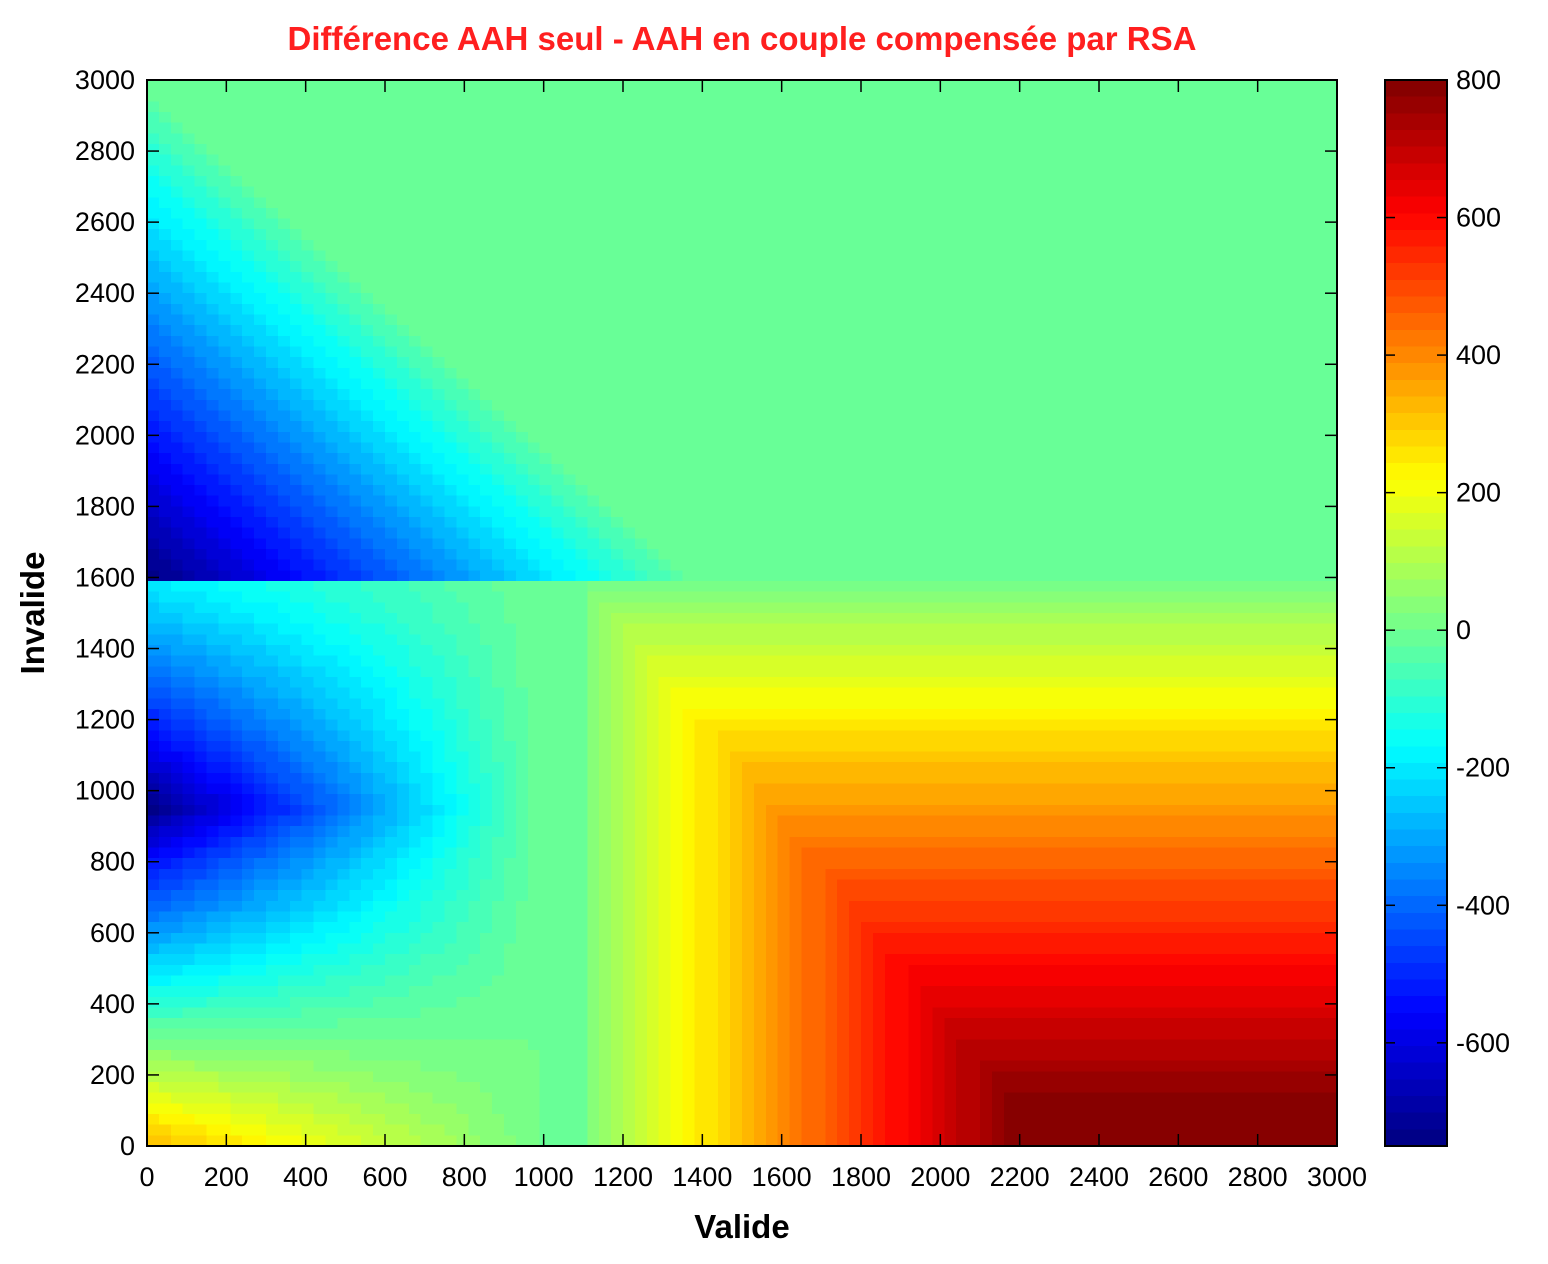 This screenshot has width=1548, height=1264. What do you see at coordinates (1020, 1177) in the screenshot?
I see `x-tick-label: 2200` at bounding box center [1020, 1177].